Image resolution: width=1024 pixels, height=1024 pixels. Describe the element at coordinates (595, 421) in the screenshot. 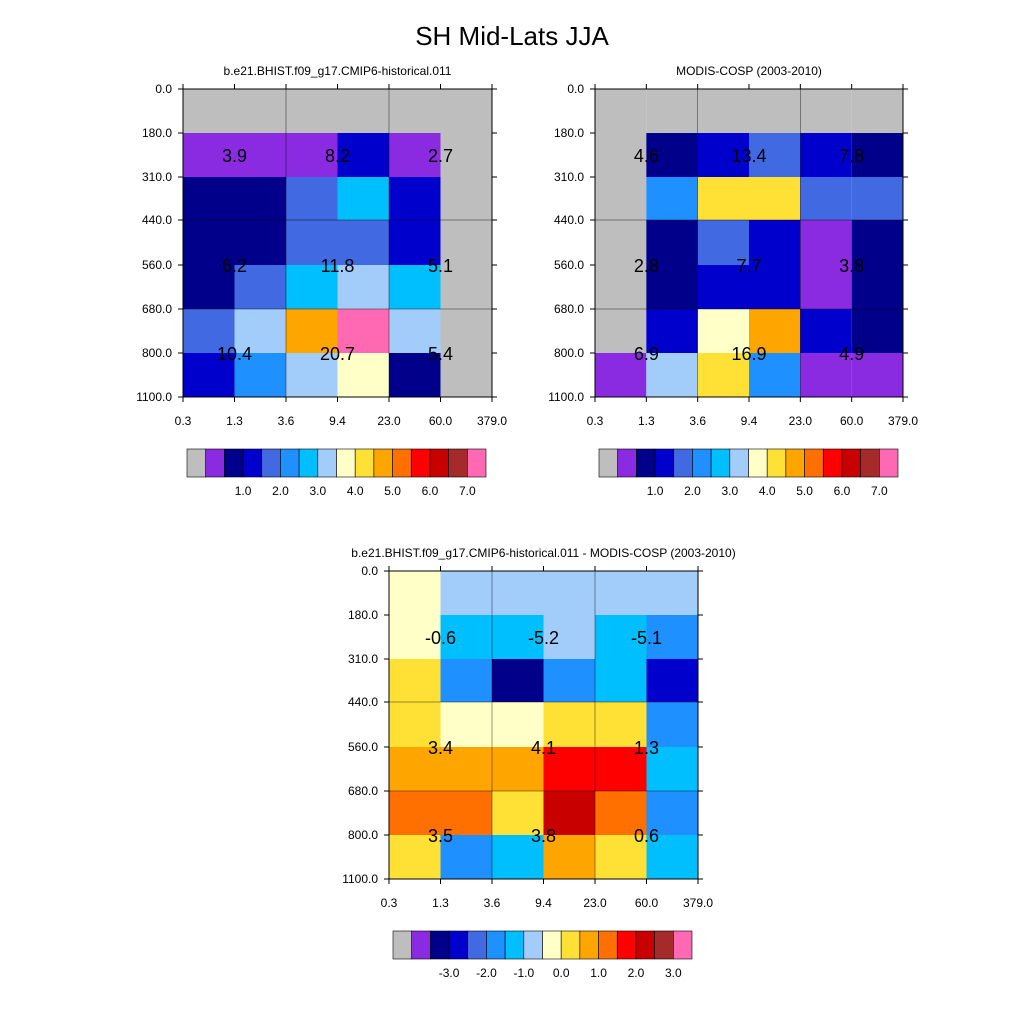

I see `x-tick-label: 0.3` at that location.